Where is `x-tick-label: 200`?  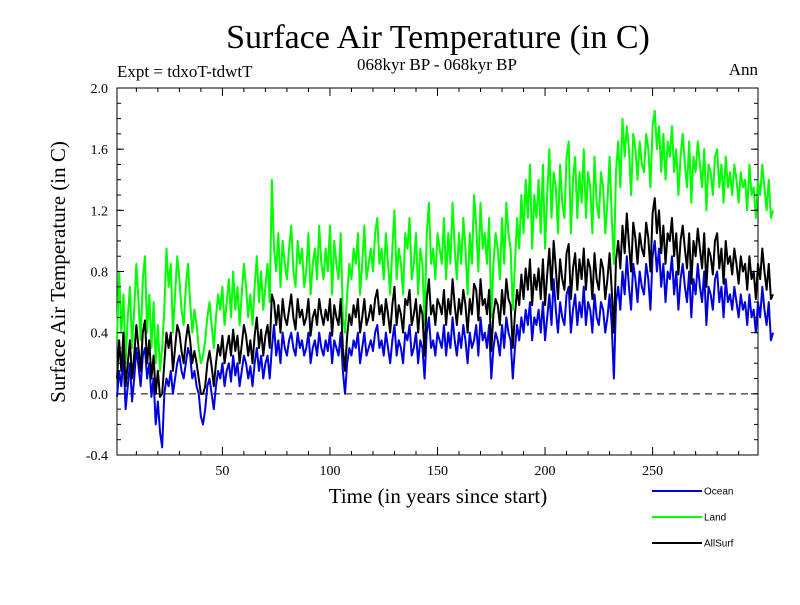 x-tick-label: 200 is located at coordinates (545, 471).